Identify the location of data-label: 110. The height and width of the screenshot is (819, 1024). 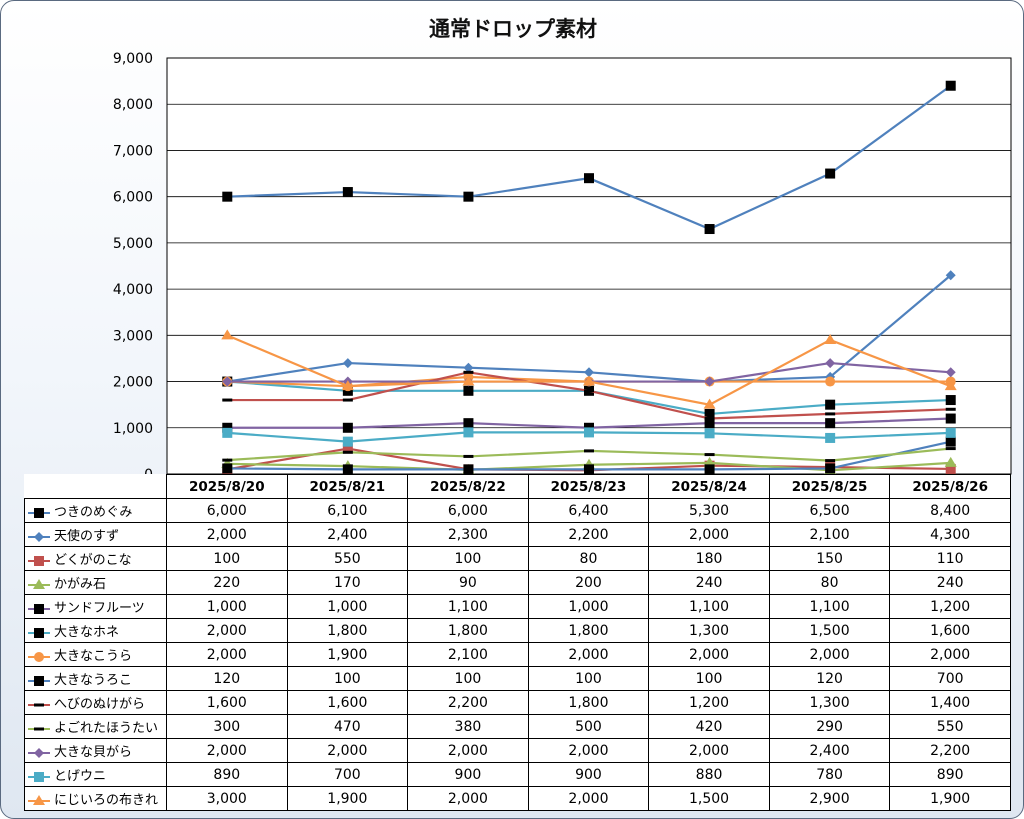
(950, 558).